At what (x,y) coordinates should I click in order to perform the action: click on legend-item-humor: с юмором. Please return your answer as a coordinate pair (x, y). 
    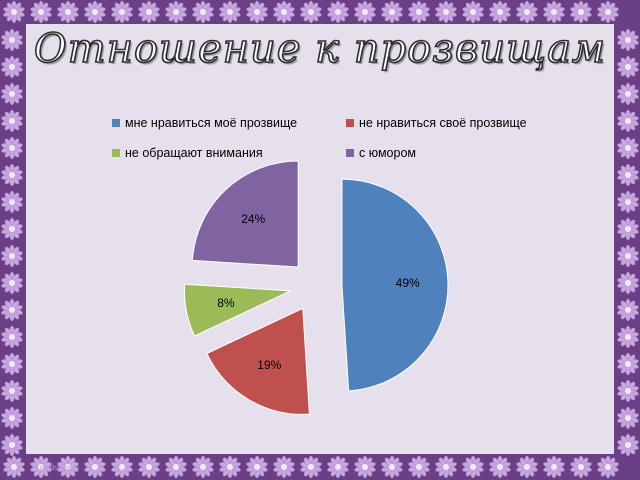
    Looking at the image, I should click on (381, 153).